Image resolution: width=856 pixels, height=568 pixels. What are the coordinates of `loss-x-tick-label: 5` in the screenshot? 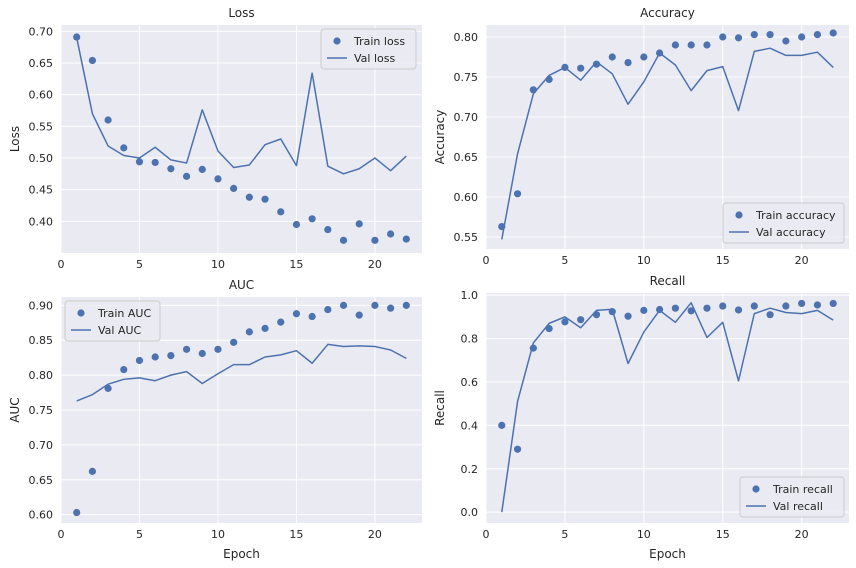 It's located at (139, 264).